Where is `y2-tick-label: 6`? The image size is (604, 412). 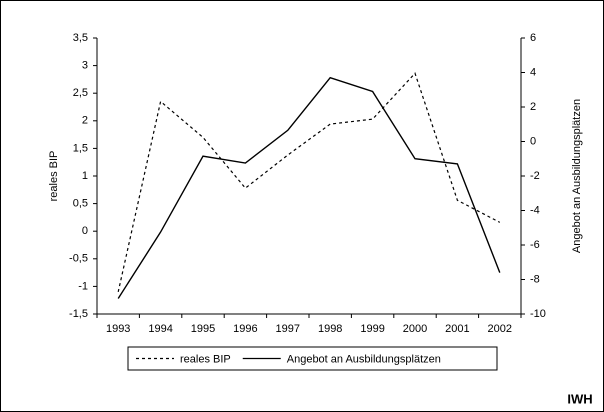 y2-tick-label: 6 is located at coordinates (533, 38).